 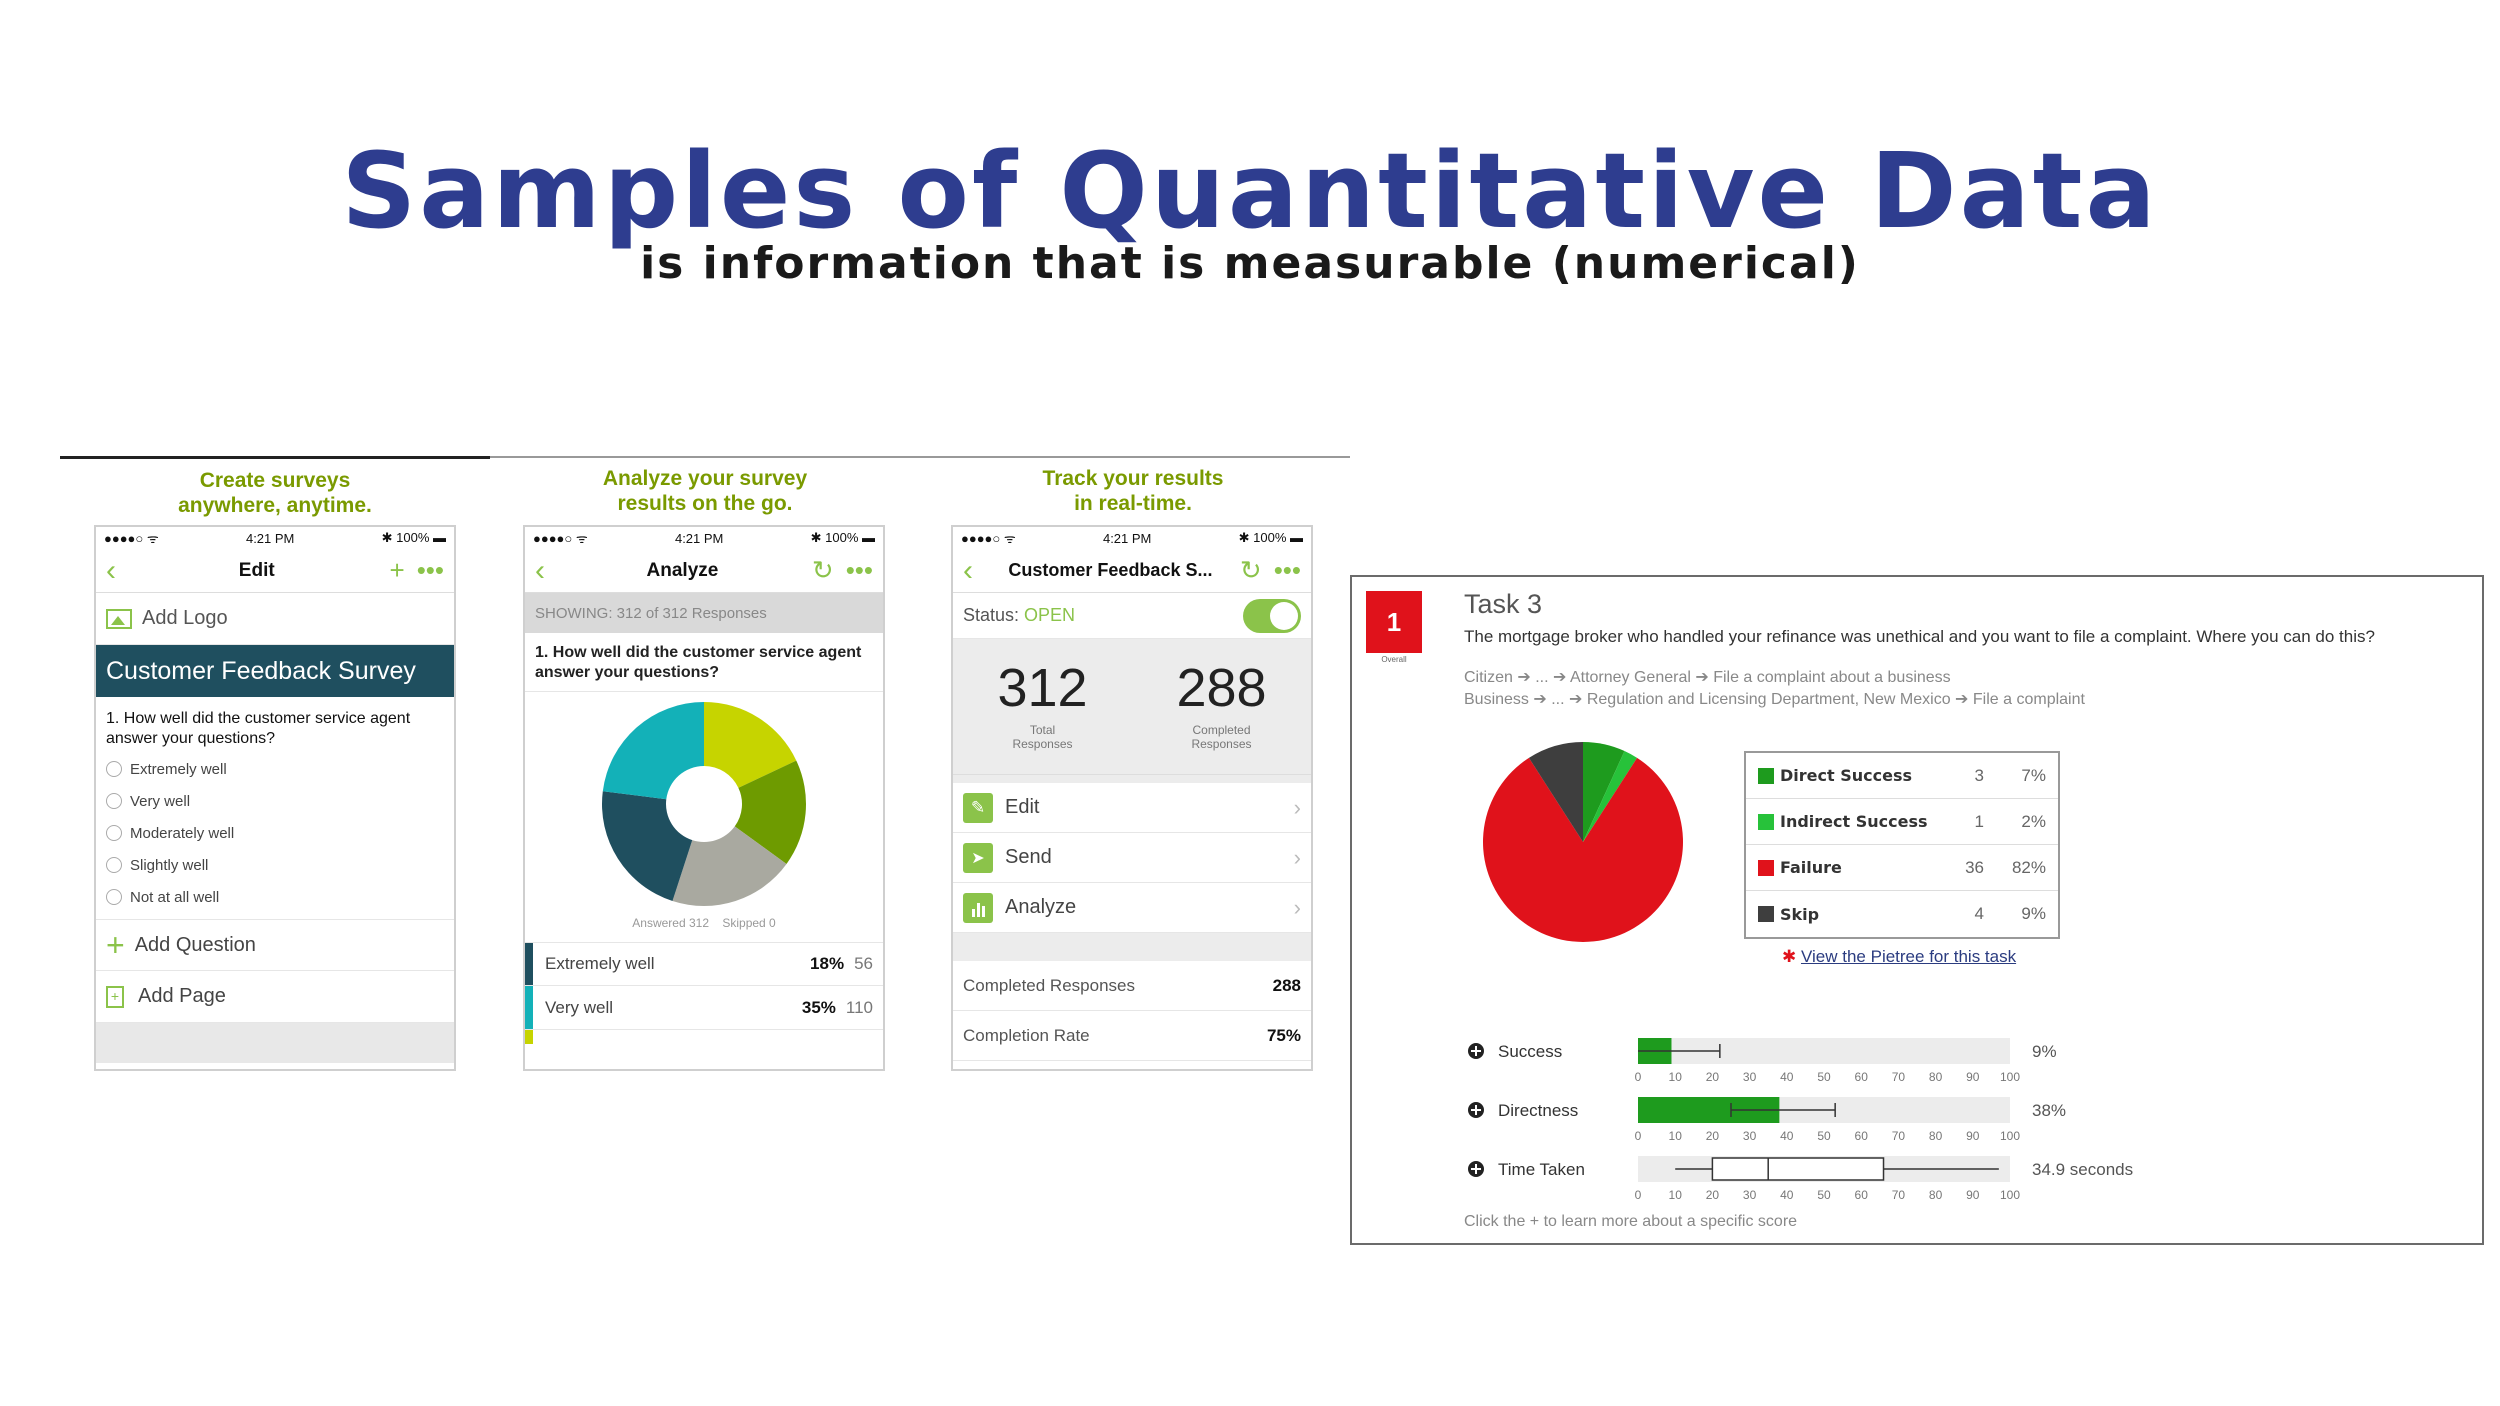 What do you see at coordinates (1979, 775) in the screenshot?
I see `legend-count: 3` at bounding box center [1979, 775].